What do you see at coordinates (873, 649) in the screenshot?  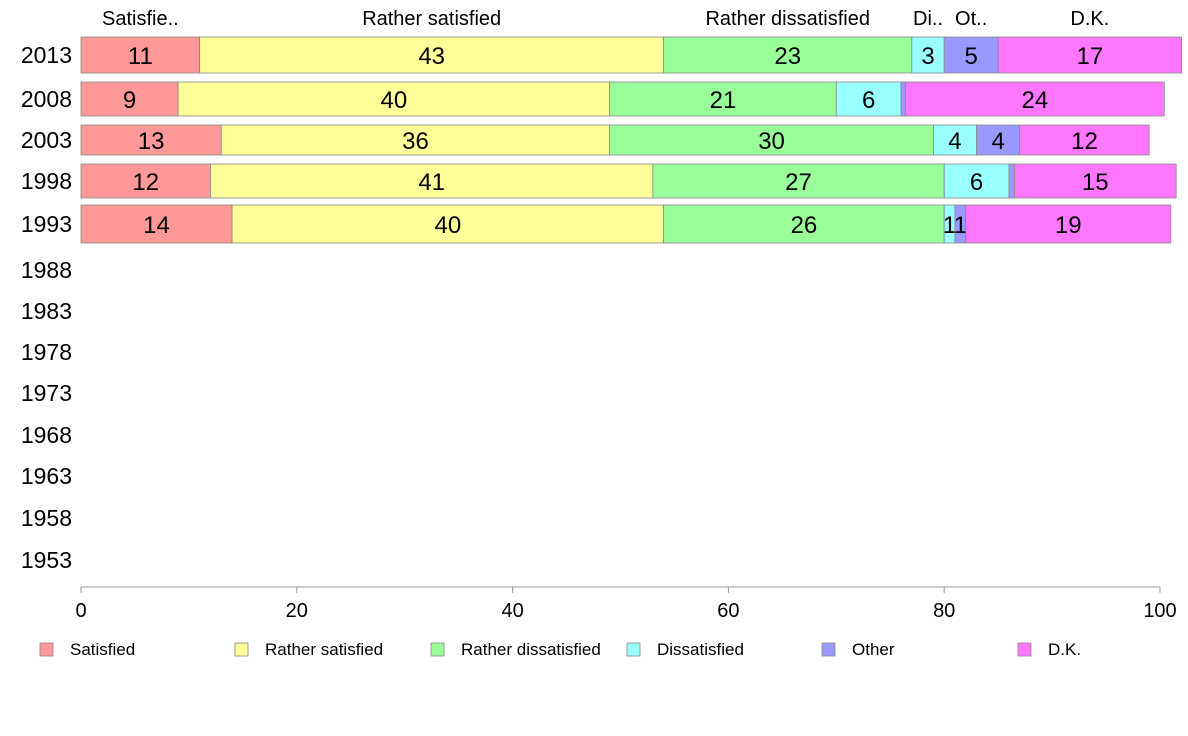 I see `legend-label: Other` at bounding box center [873, 649].